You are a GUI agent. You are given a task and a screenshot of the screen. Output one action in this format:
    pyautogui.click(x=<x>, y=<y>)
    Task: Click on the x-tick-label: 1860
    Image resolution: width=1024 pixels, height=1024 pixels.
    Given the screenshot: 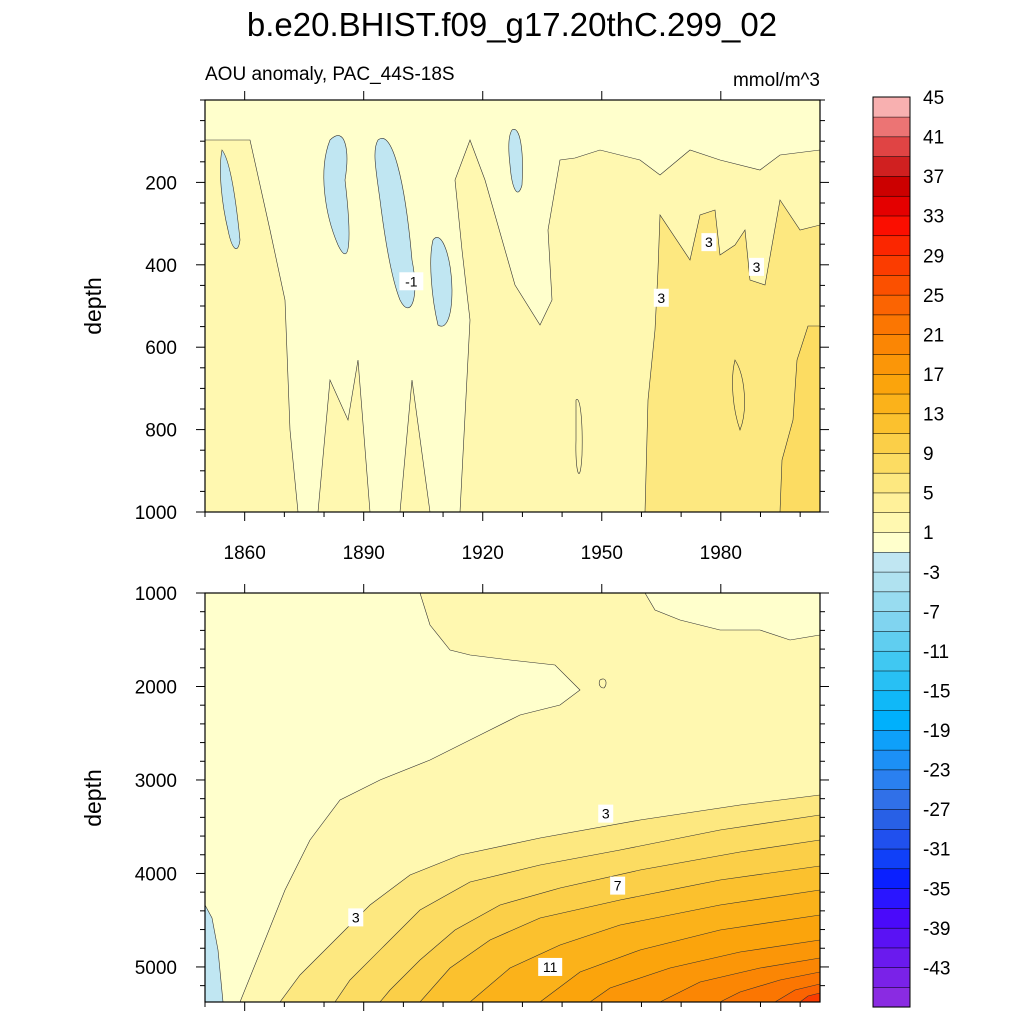 What is the action you would take?
    pyautogui.click(x=245, y=553)
    